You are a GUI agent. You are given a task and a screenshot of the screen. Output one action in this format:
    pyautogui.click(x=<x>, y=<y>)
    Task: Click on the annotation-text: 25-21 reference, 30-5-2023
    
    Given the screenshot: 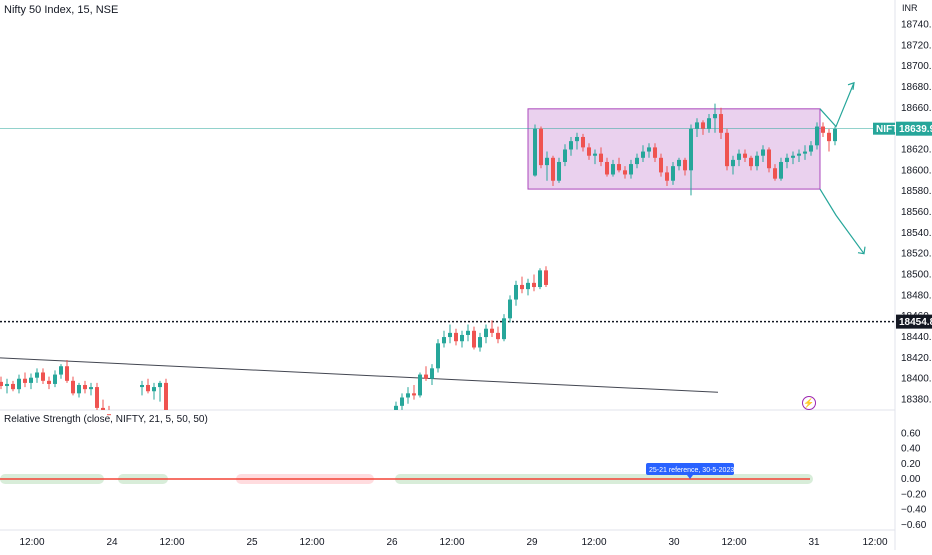 What is the action you would take?
    pyautogui.click(x=691, y=470)
    